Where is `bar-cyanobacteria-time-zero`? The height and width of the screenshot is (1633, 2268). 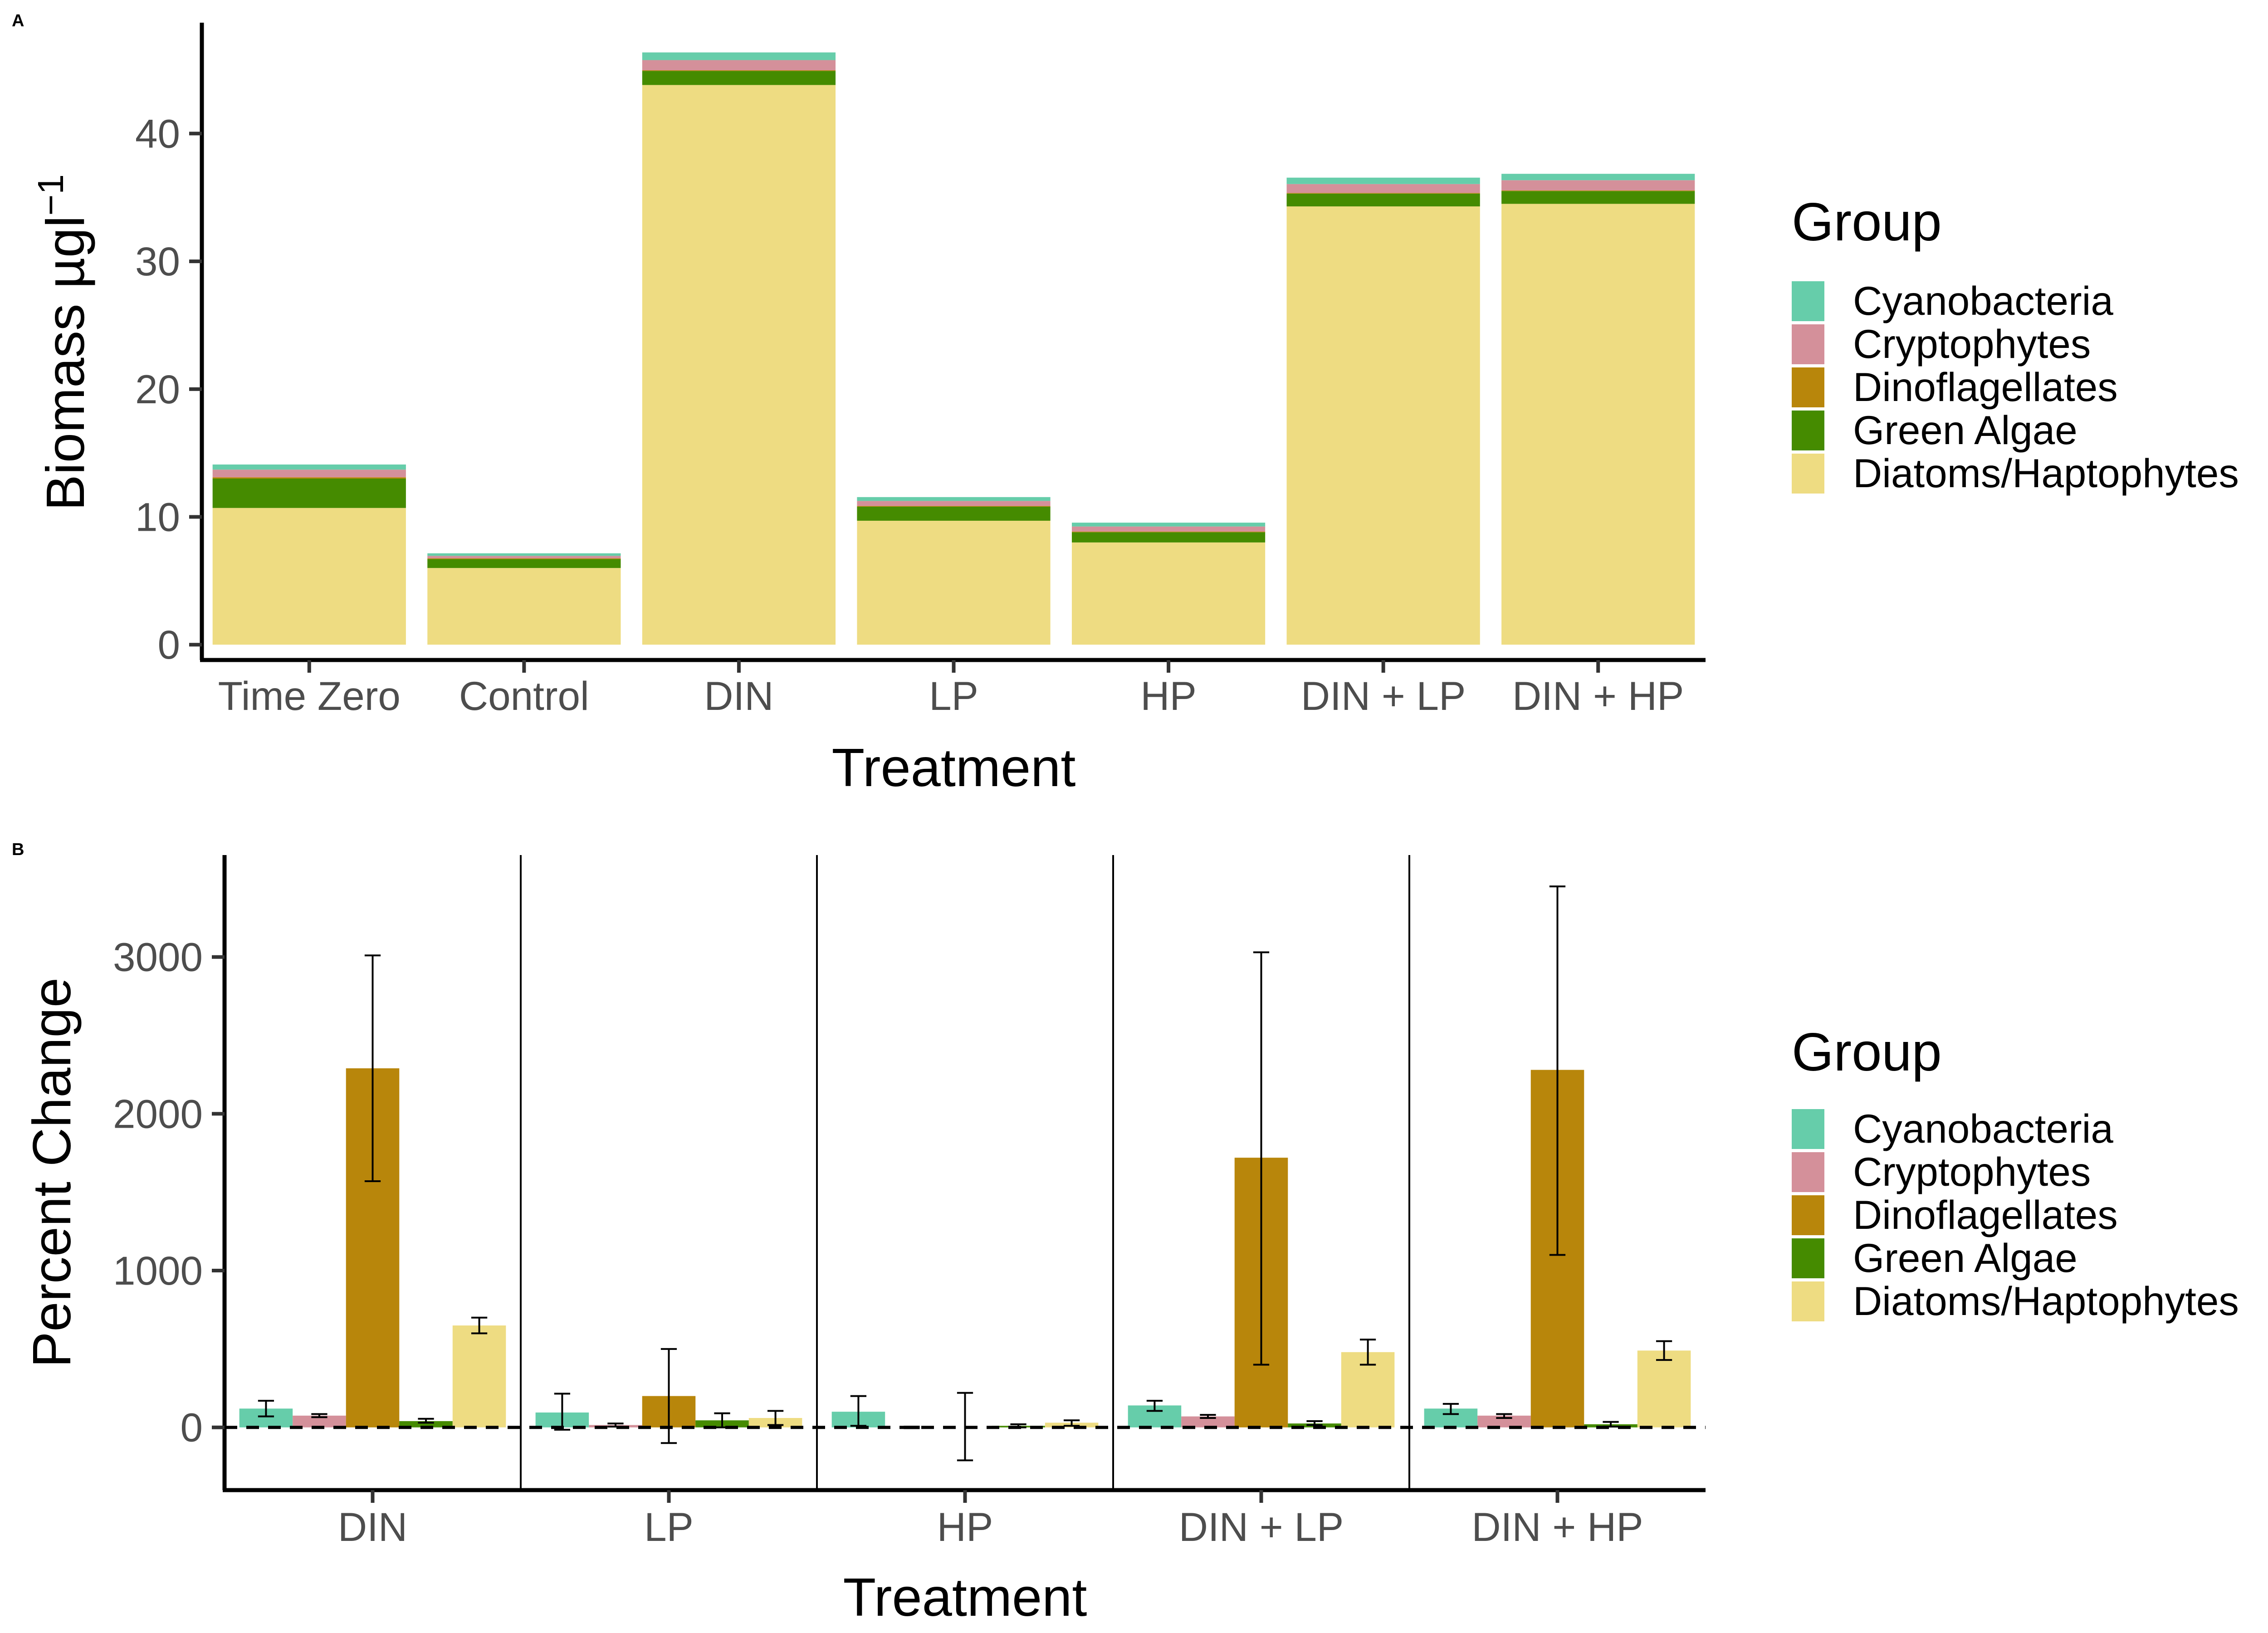 bar-cyanobacteria-time-zero is located at coordinates (309, 467).